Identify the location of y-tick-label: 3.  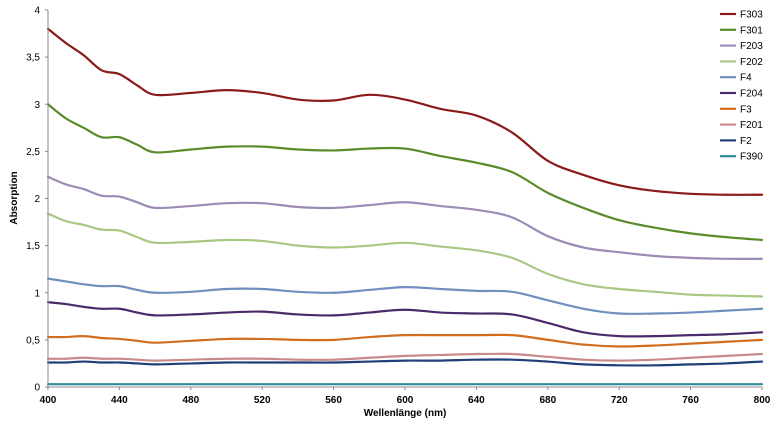
(37, 105).